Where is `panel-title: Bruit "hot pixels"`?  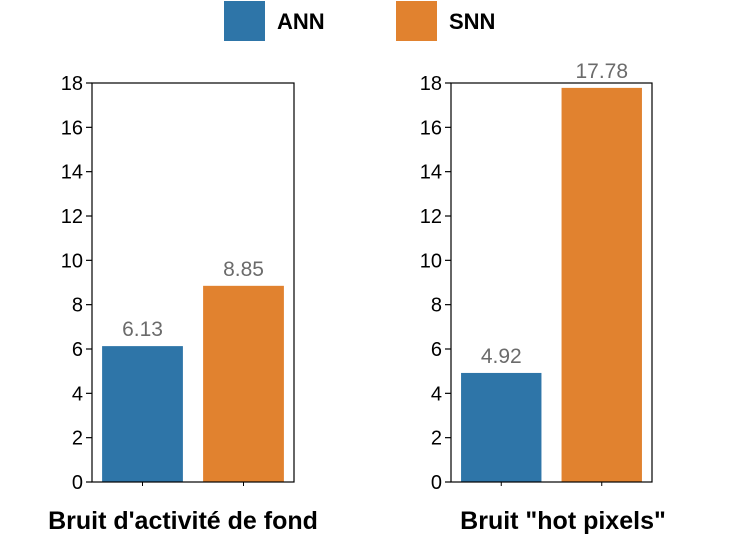 panel-title: Bruit "hot pixels" is located at coordinates (563, 521).